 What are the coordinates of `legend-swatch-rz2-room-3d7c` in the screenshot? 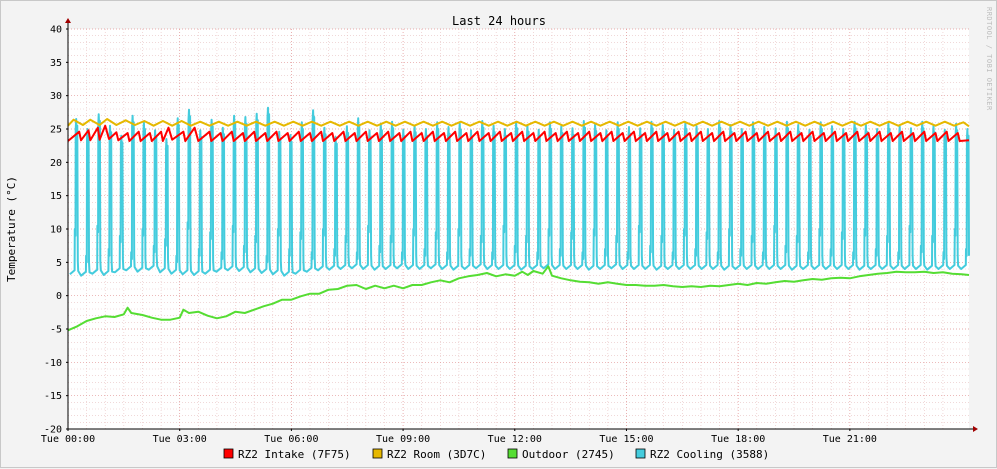 It's located at (377, 453).